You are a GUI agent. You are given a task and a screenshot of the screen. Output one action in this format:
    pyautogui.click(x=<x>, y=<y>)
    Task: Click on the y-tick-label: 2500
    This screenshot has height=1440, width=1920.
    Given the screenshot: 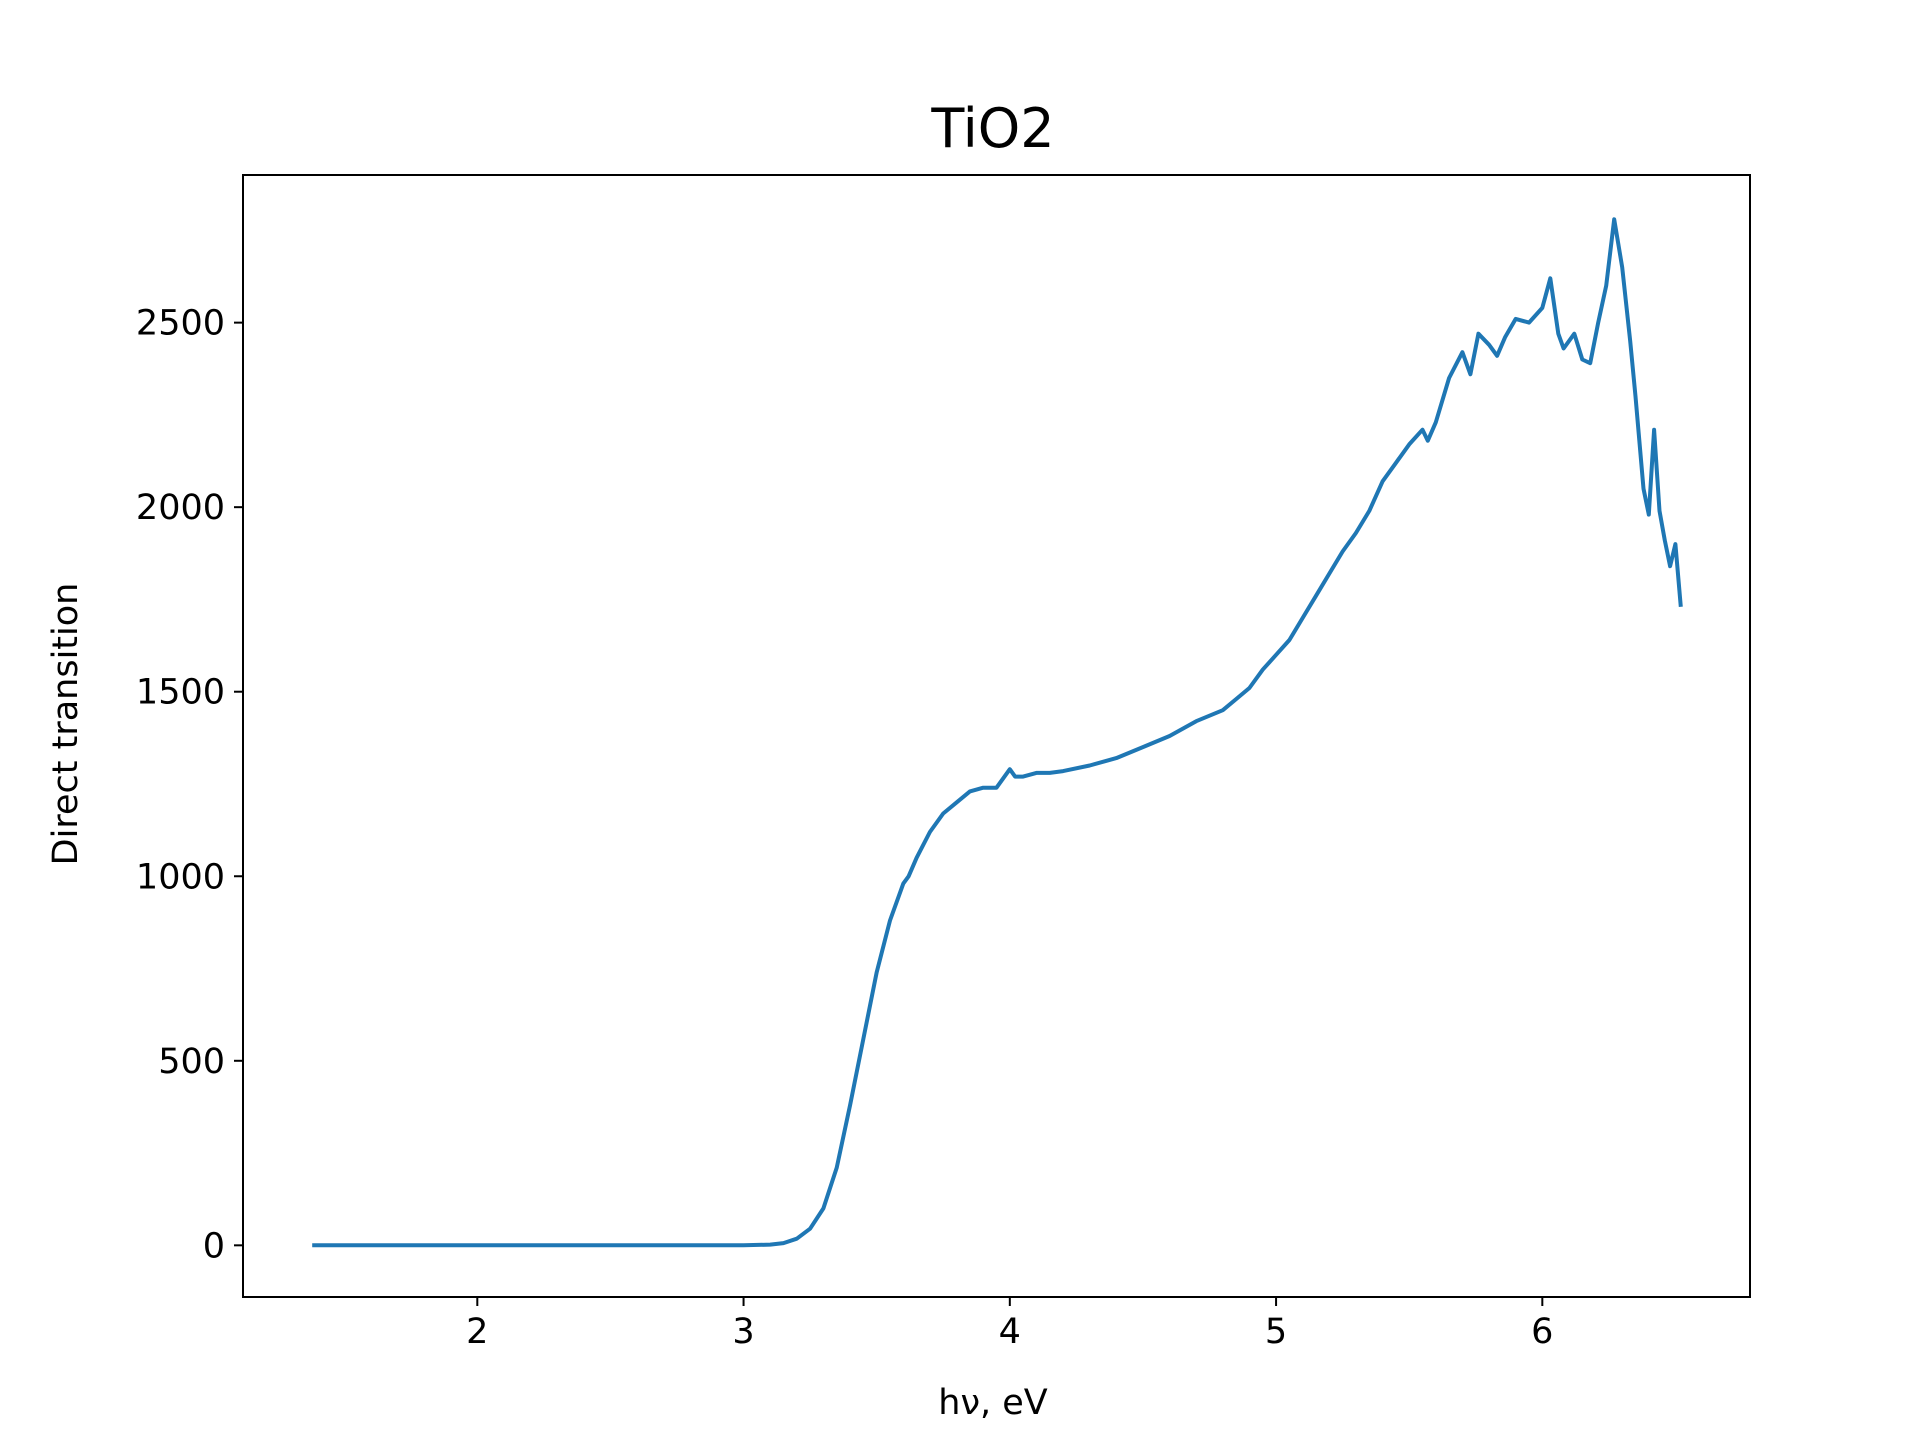 What is the action you would take?
    pyautogui.click(x=180, y=324)
    